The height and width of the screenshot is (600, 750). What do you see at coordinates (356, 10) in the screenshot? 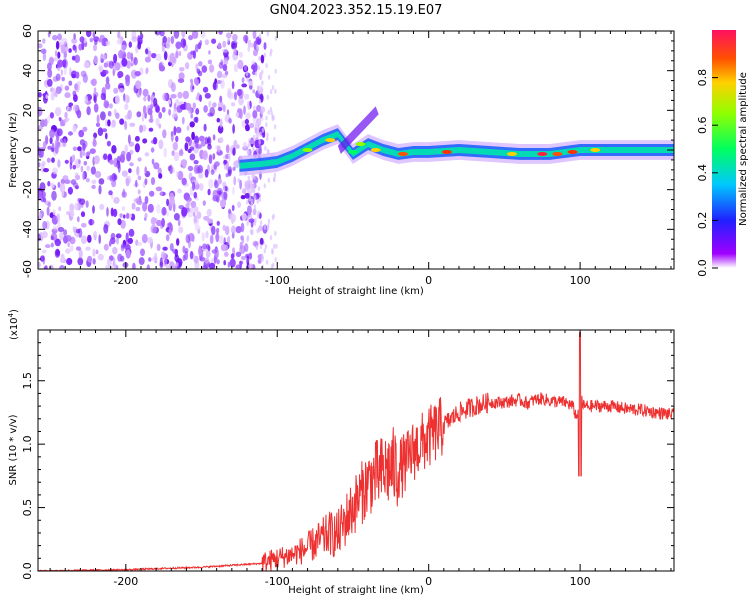
I see `chart-title: GN04.2023.352.15.19.E07` at bounding box center [356, 10].